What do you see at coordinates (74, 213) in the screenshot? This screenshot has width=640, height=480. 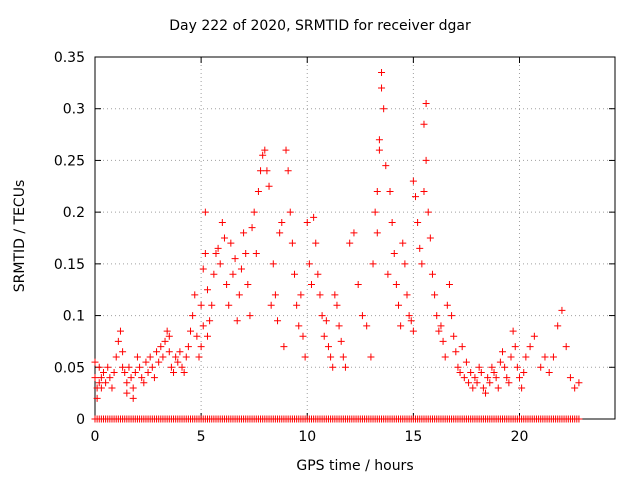 I see `y-tick-label: 0.2` at bounding box center [74, 213].